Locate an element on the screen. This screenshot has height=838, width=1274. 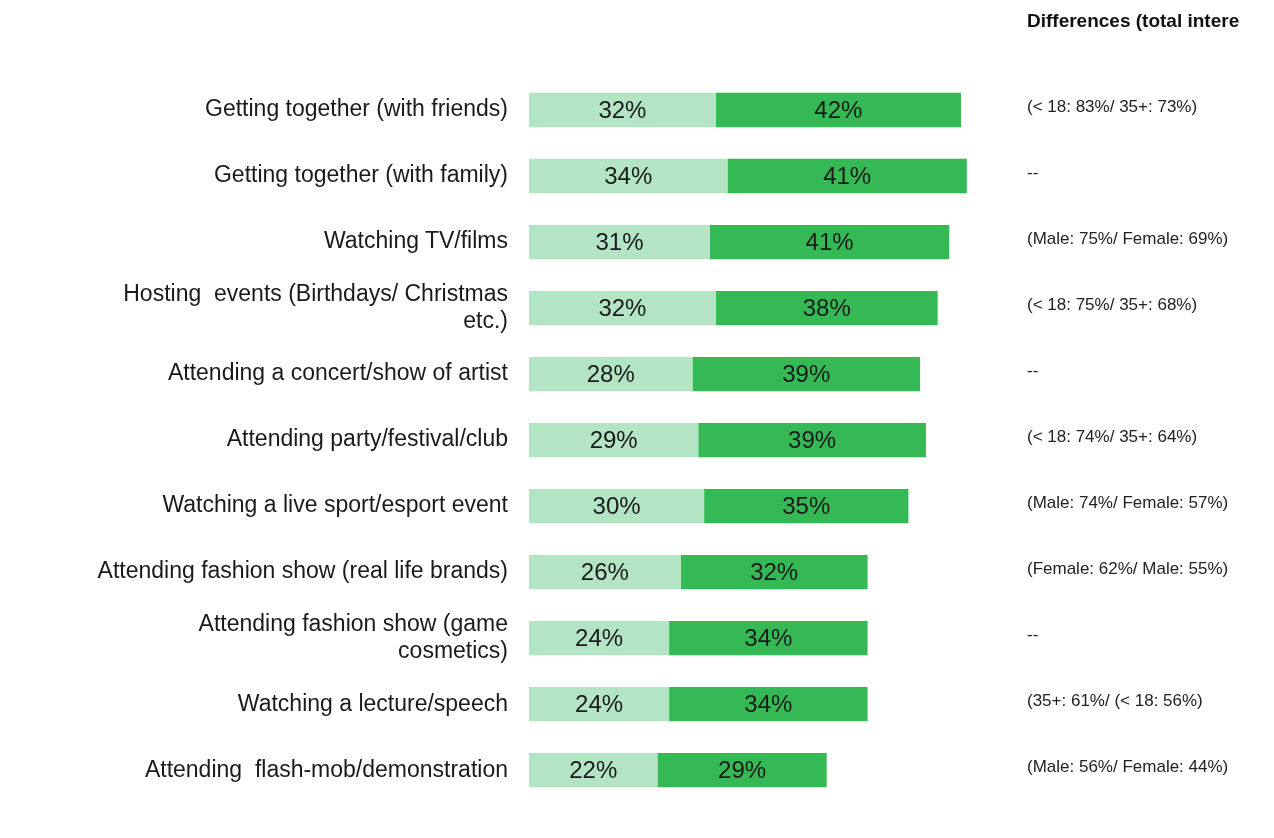
y-tick-label: Attending flash-mob/demonstration is located at coordinates (326, 768).